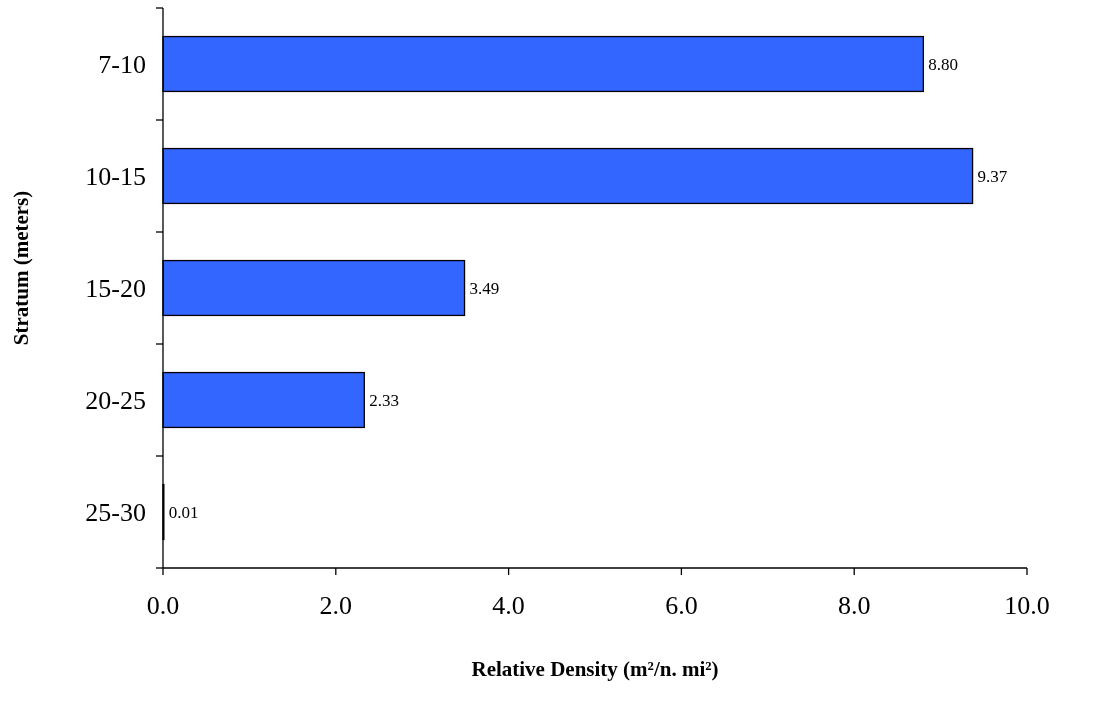 The width and height of the screenshot is (1094, 705). Describe the element at coordinates (21, 268) in the screenshot. I see `y-axis-title: Stratum (meters)` at that location.